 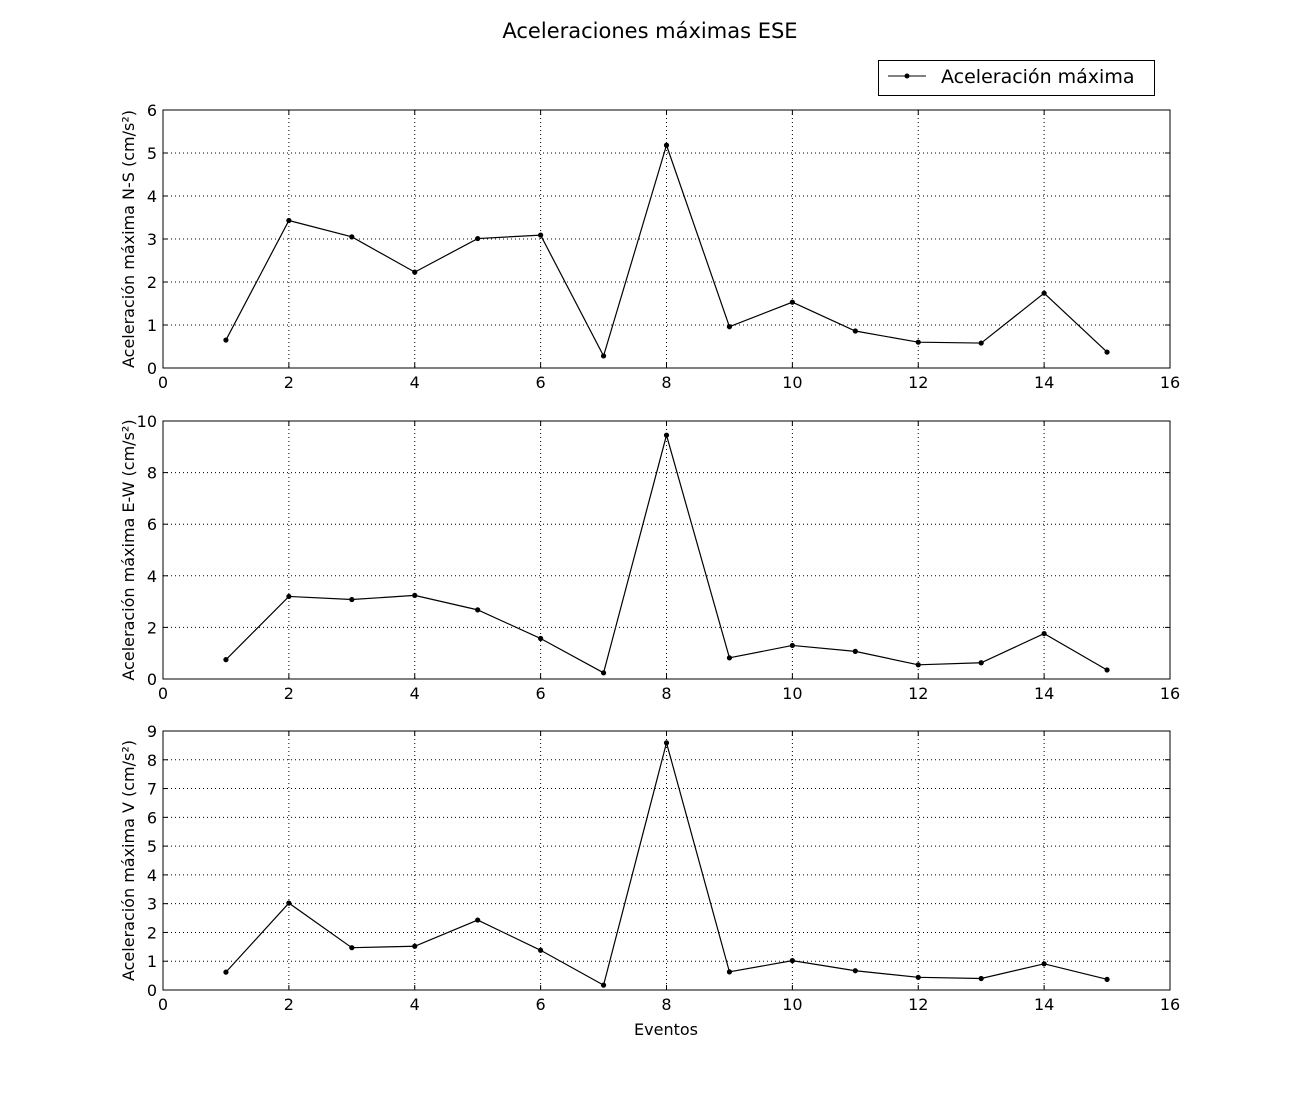 What do you see at coordinates (666, 1029) in the screenshot?
I see `x-axis-label: Eventos` at bounding box center [666, 1029].